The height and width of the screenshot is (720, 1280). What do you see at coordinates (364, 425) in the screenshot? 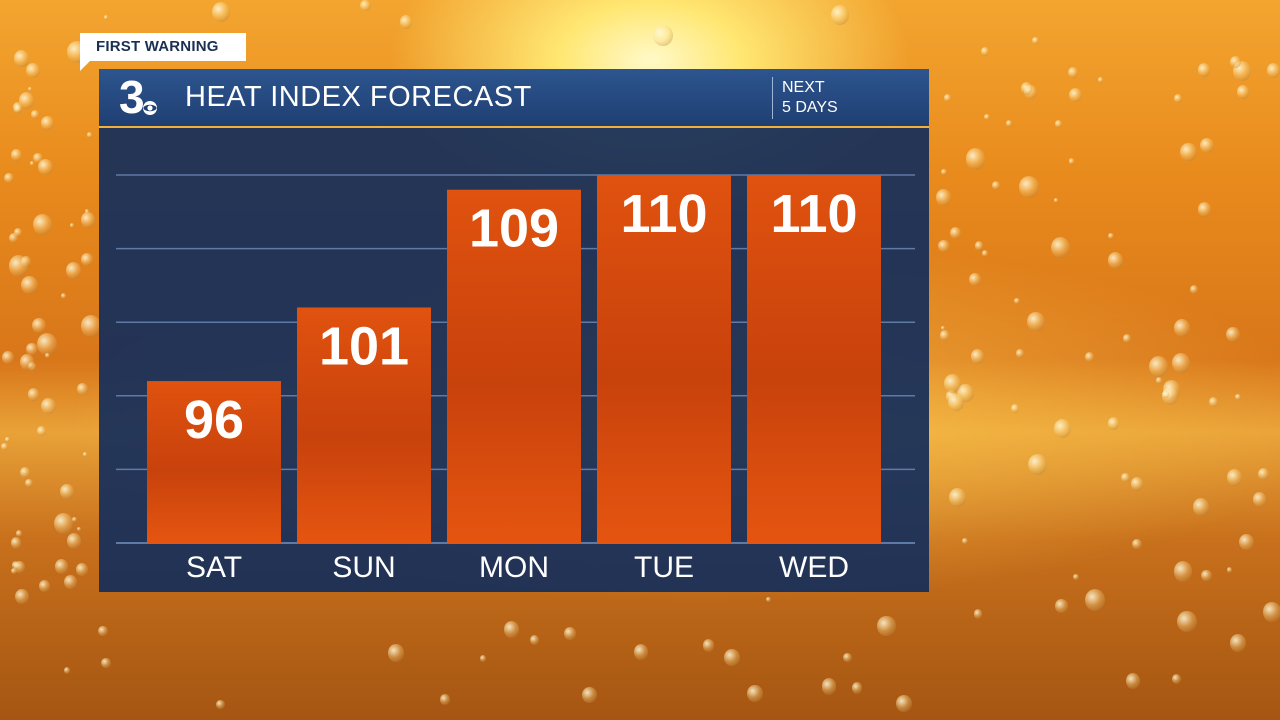
I see `bar-sun` at bounding box center [364, 425].